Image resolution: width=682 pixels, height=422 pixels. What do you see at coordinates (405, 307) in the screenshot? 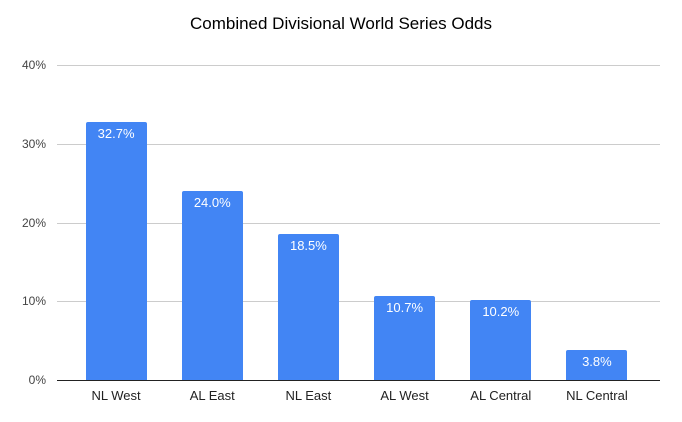
I see `bar-value-label: 10.7%` at bounding box center [405, 307].